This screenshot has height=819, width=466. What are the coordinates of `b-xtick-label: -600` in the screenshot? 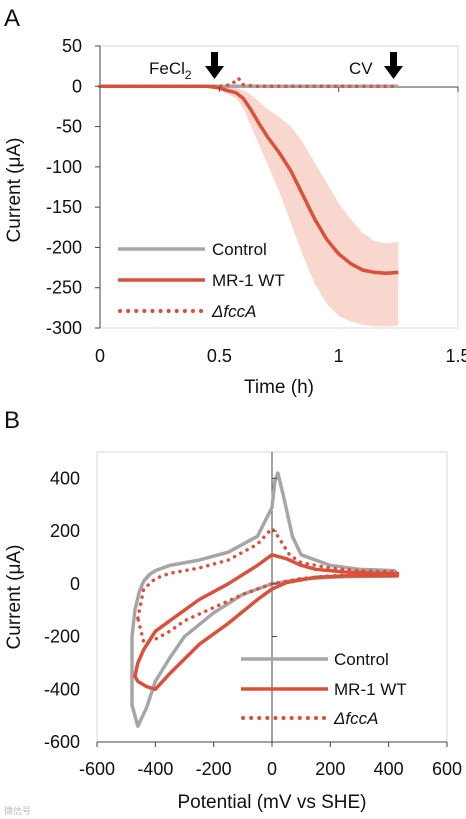 It's located at (97, 769).